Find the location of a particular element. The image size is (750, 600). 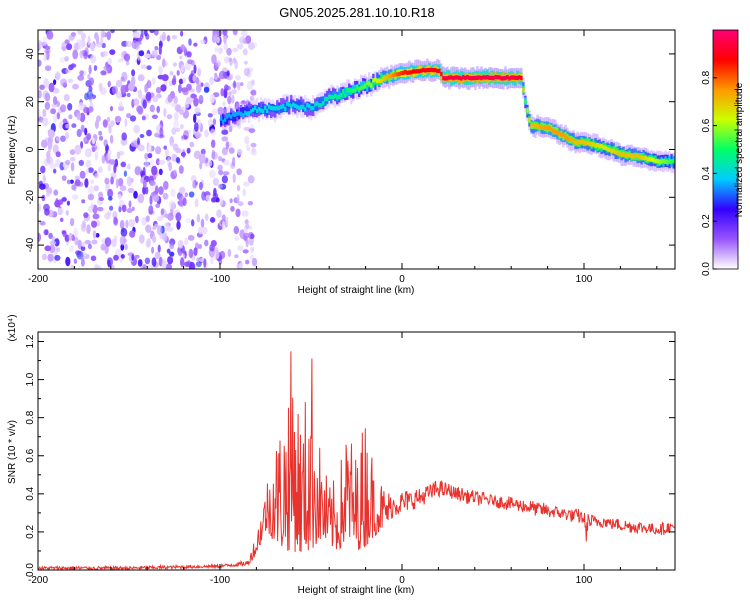

snr-x-axis-label: Height of straight line (km) is located at coordinates (356, 590).